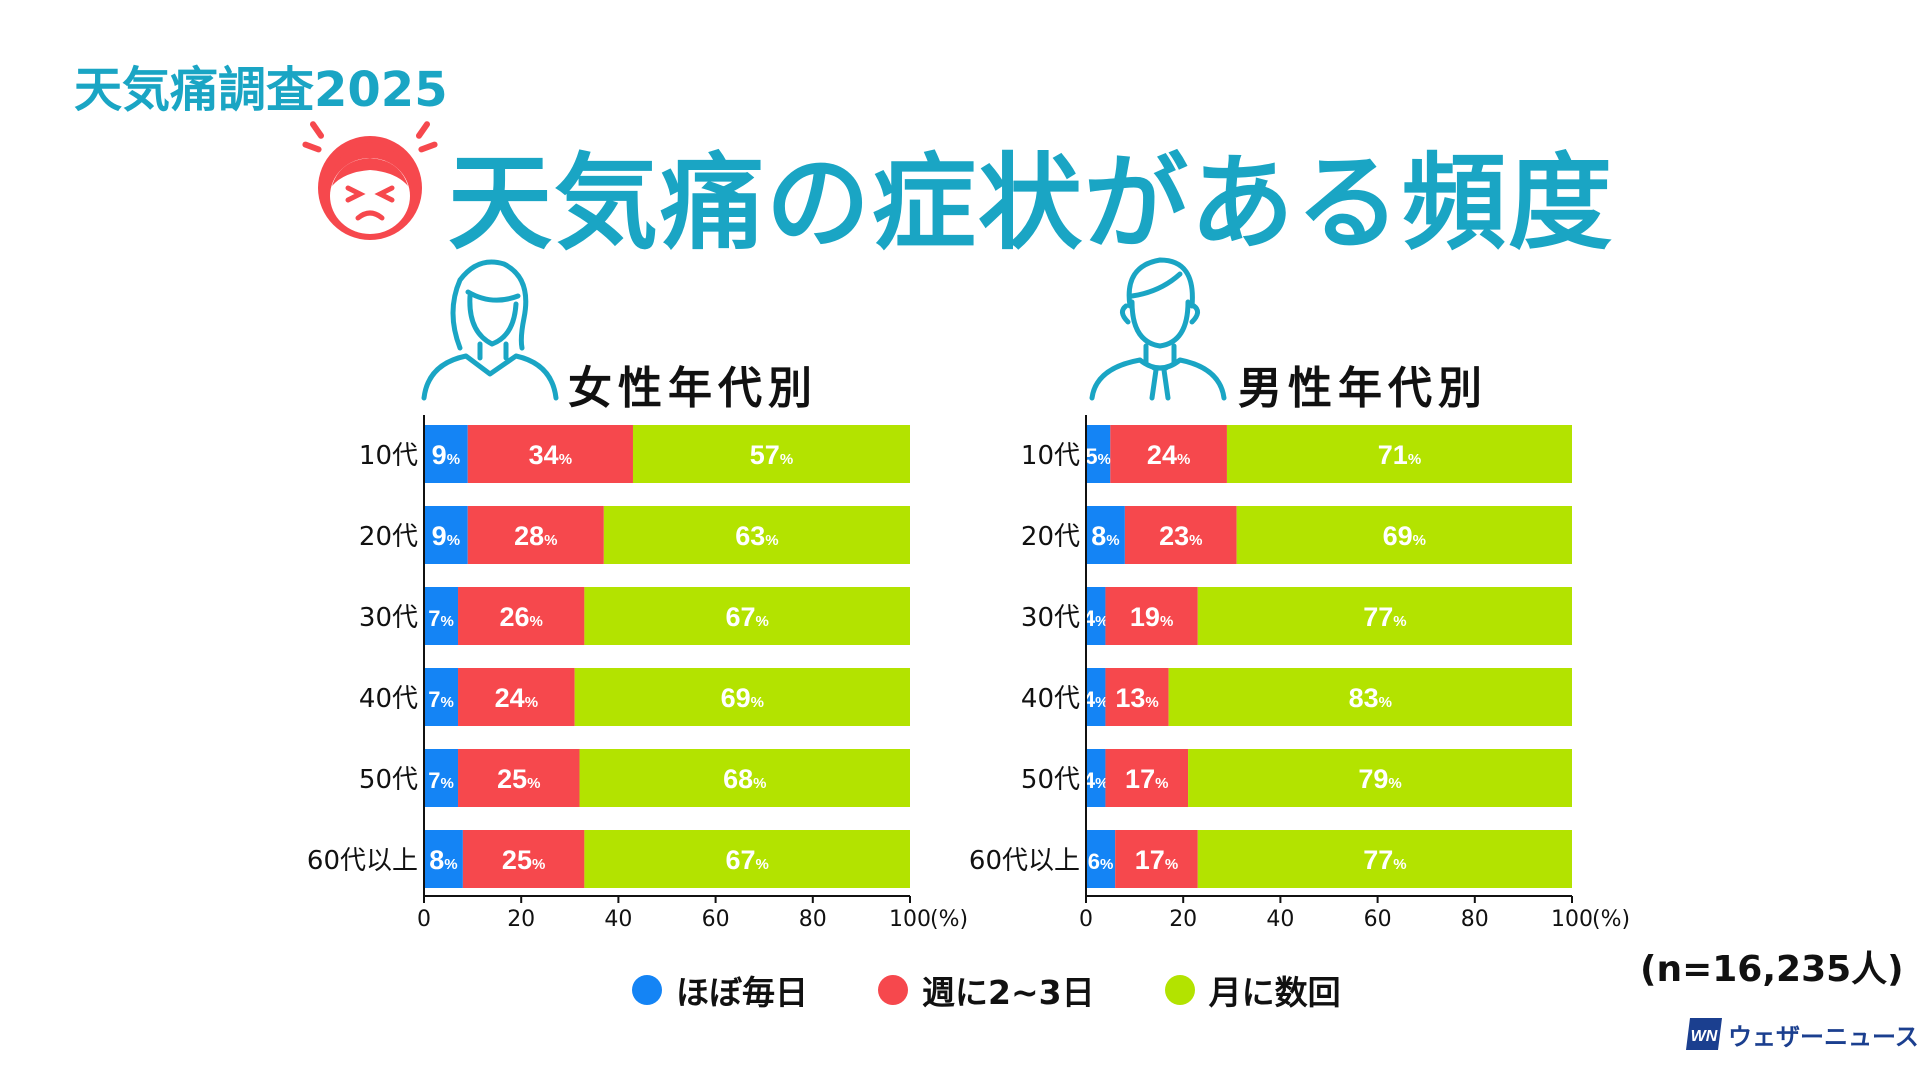 Image resolution: width=1920 pixels, height=1080 pixels. Describe the element at coordinates (1611, 919) in the screenshot. I see `male-x-unit-label: (%)` at that location.